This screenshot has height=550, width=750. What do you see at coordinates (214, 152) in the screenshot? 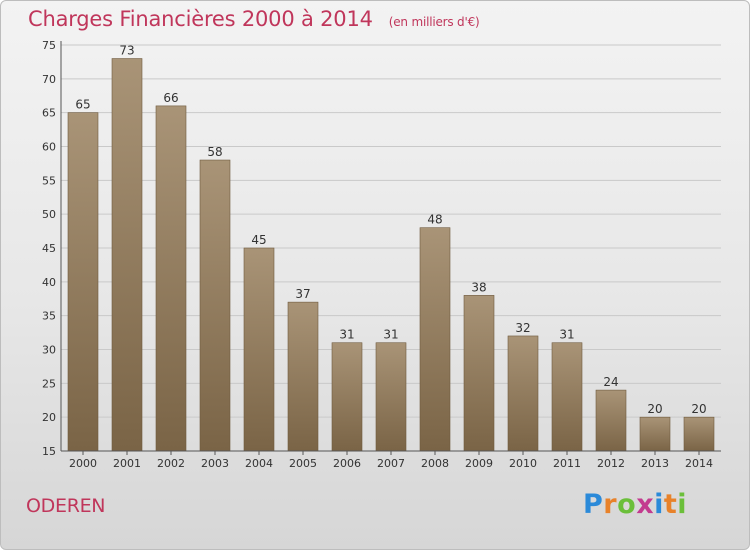
I see `bar-value-label: 58` at bounding box center [214, 152].